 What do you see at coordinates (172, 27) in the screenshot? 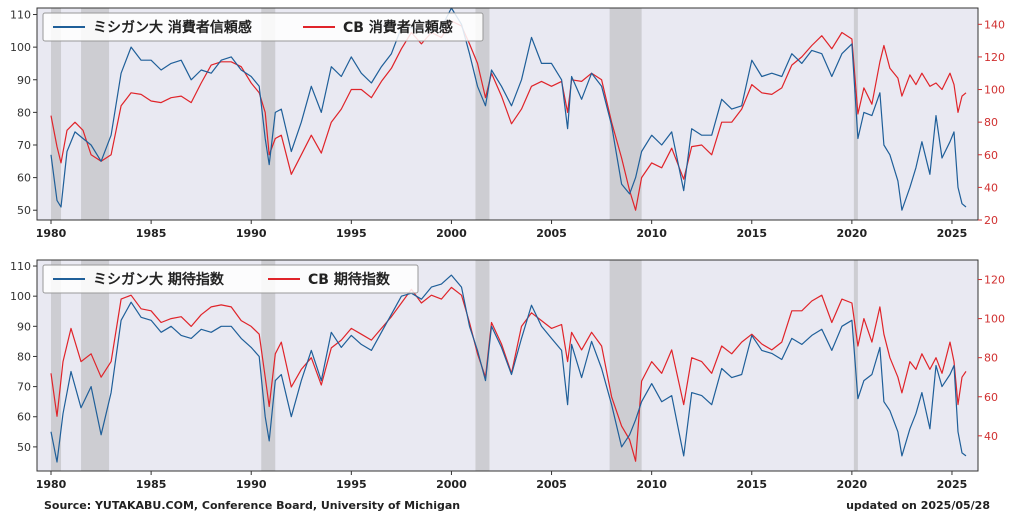
I see `legend-label: ミシガン大 消費者信頼感` at bounding box center [172, 27].